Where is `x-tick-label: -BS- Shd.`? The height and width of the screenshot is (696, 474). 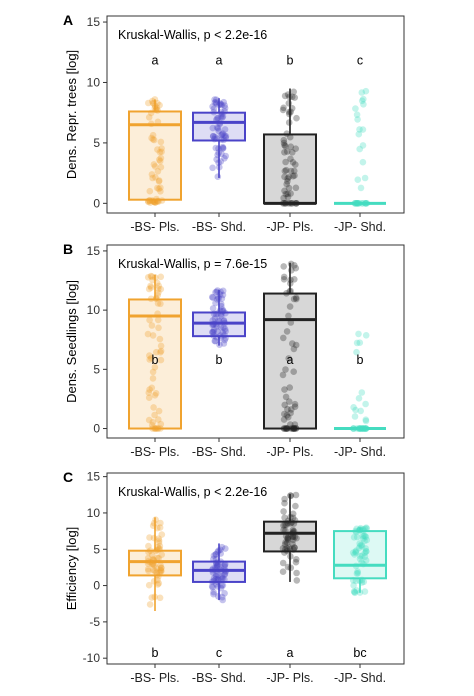
x-tick-label: -BS- Shd. is located at coordinates (219, 452).